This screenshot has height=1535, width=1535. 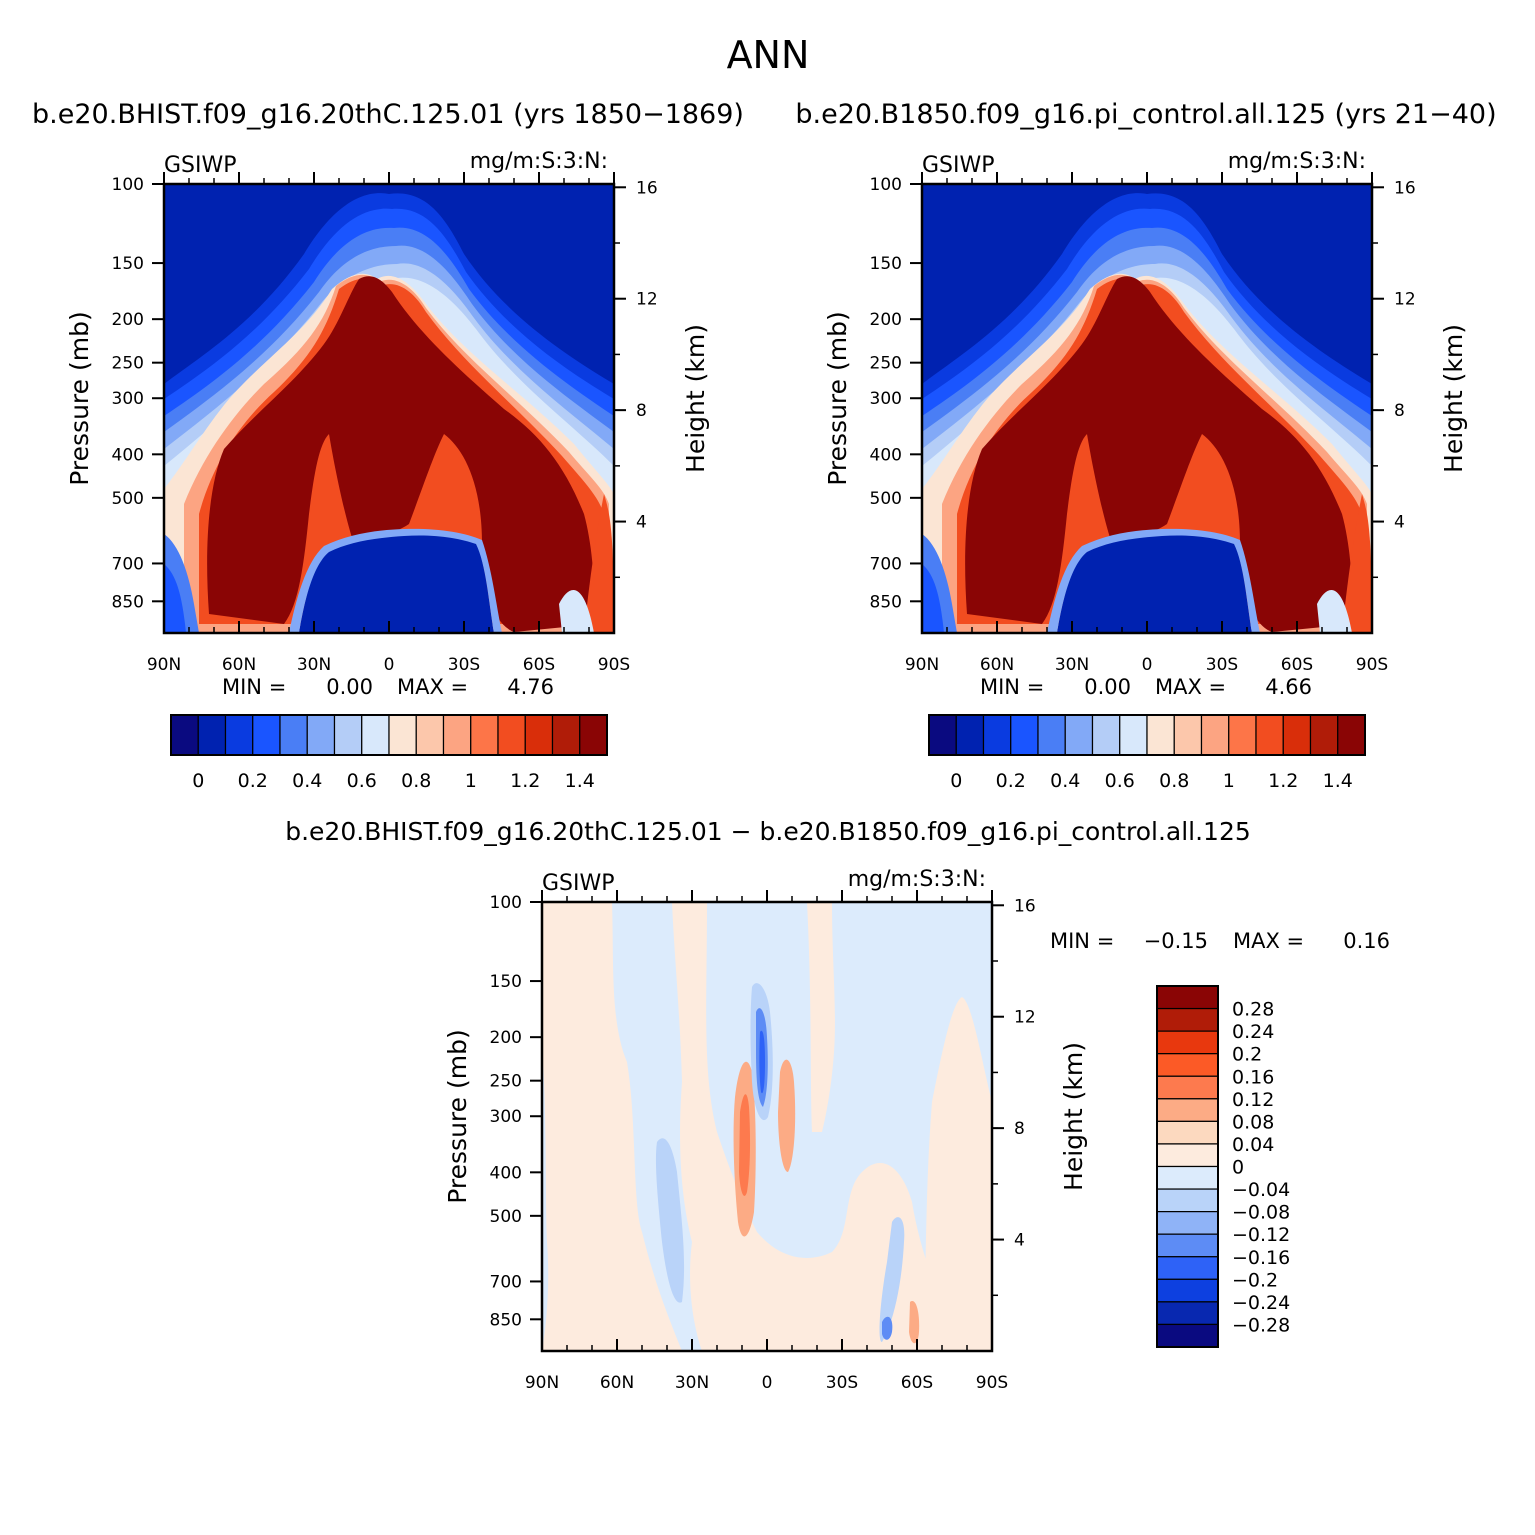 I want to click on panel-1-max-value: 4.76, so click(x=530, y=687).